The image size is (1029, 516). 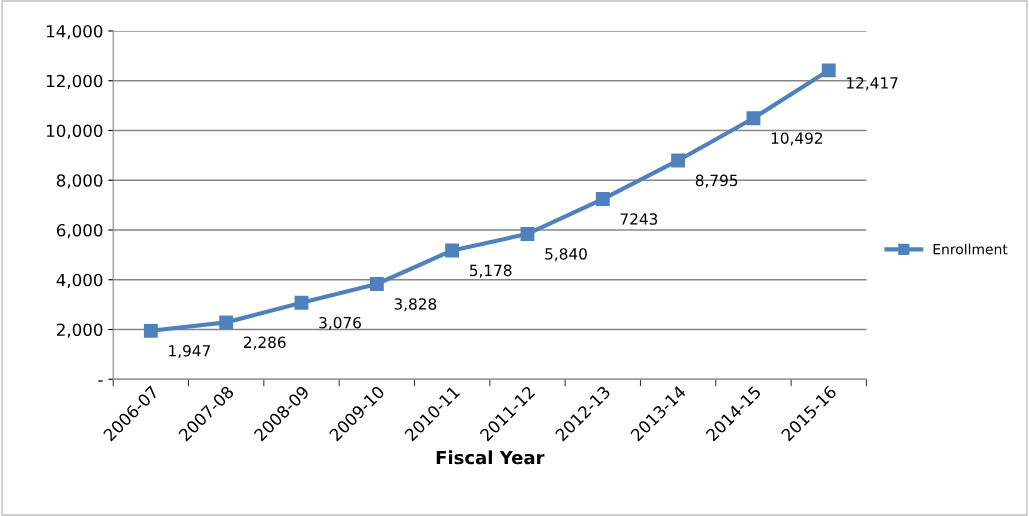 I want to click on data-label: 3,076, so click(x=340, y=323).